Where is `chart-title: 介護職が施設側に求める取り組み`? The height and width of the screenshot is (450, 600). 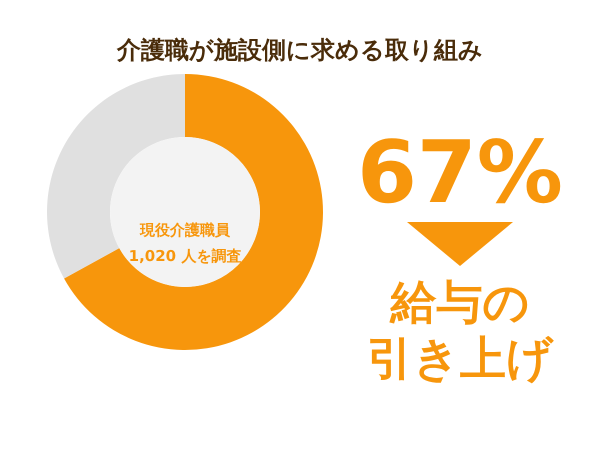
chart-title: 介護職が施設側に求める取り組み is located at coordinates (299, 50).